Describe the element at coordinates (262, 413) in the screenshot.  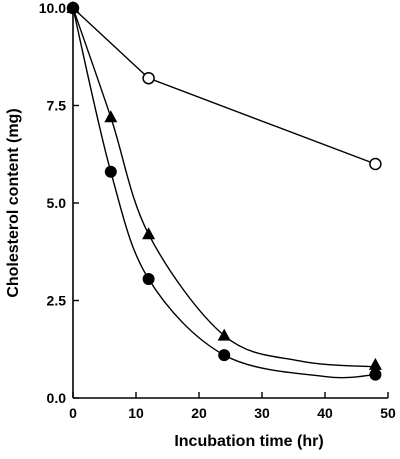
I see `x-tick-label-3: 30` at that location.